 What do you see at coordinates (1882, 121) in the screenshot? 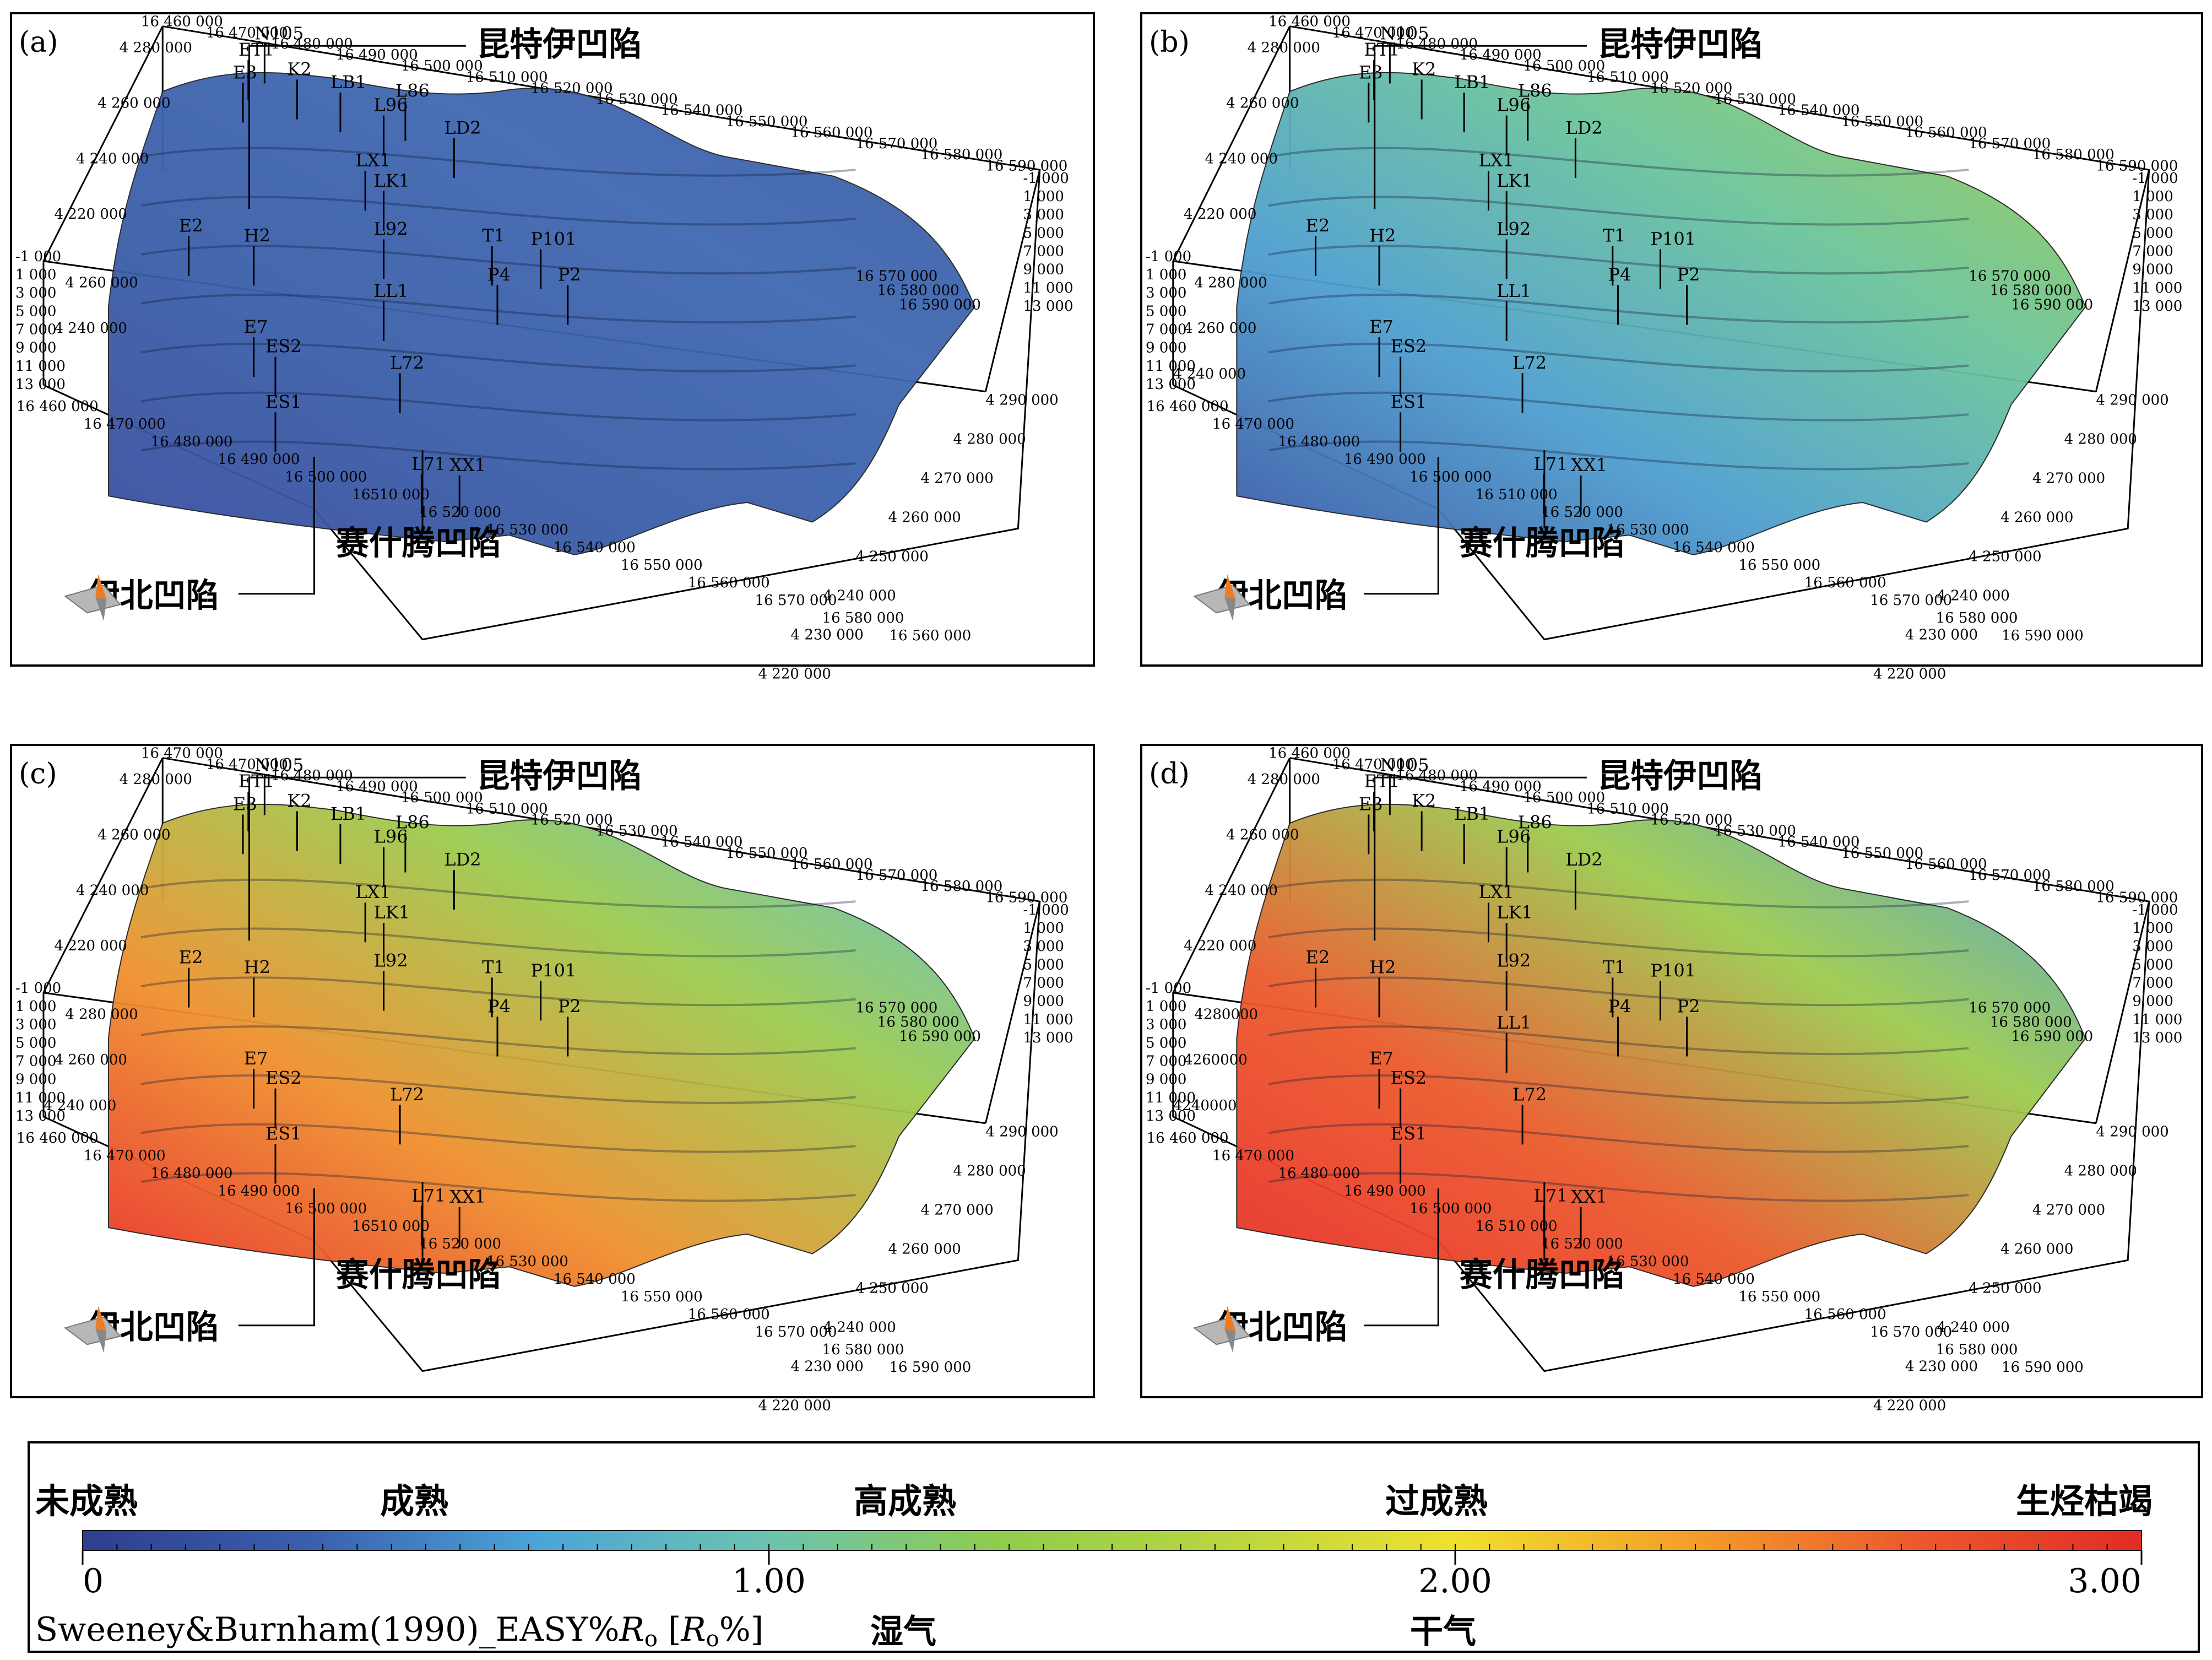
I see `top-axis-label: 16 550 000` at bounding box center [1882, 121].